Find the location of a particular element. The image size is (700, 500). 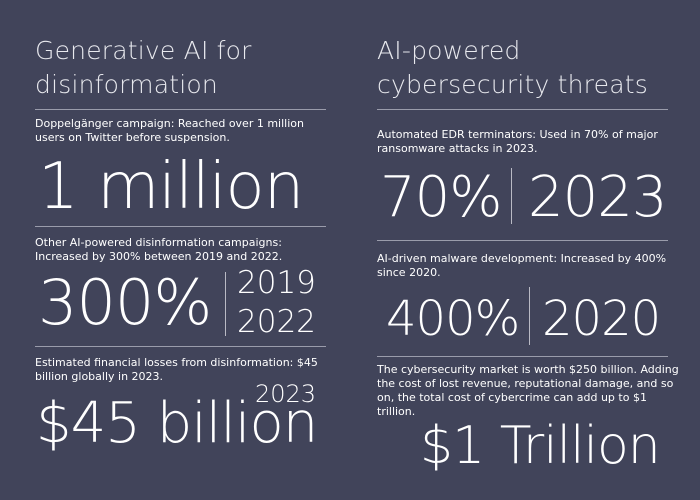

right-title: AI-powered cybersecurity threats is located at coordinates (512, 67).